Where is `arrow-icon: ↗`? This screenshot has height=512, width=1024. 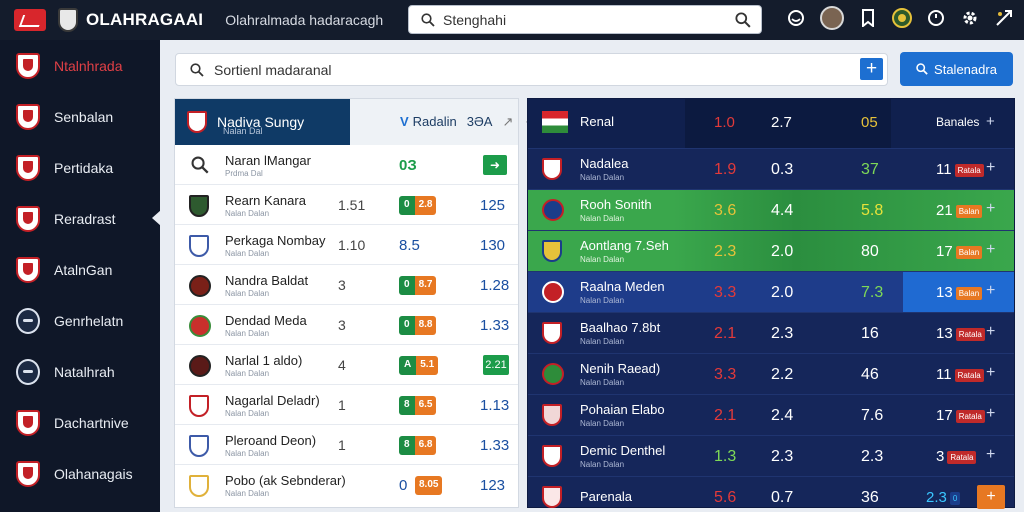
arrow-icon: ↗ is located at coordinates (508, 121).